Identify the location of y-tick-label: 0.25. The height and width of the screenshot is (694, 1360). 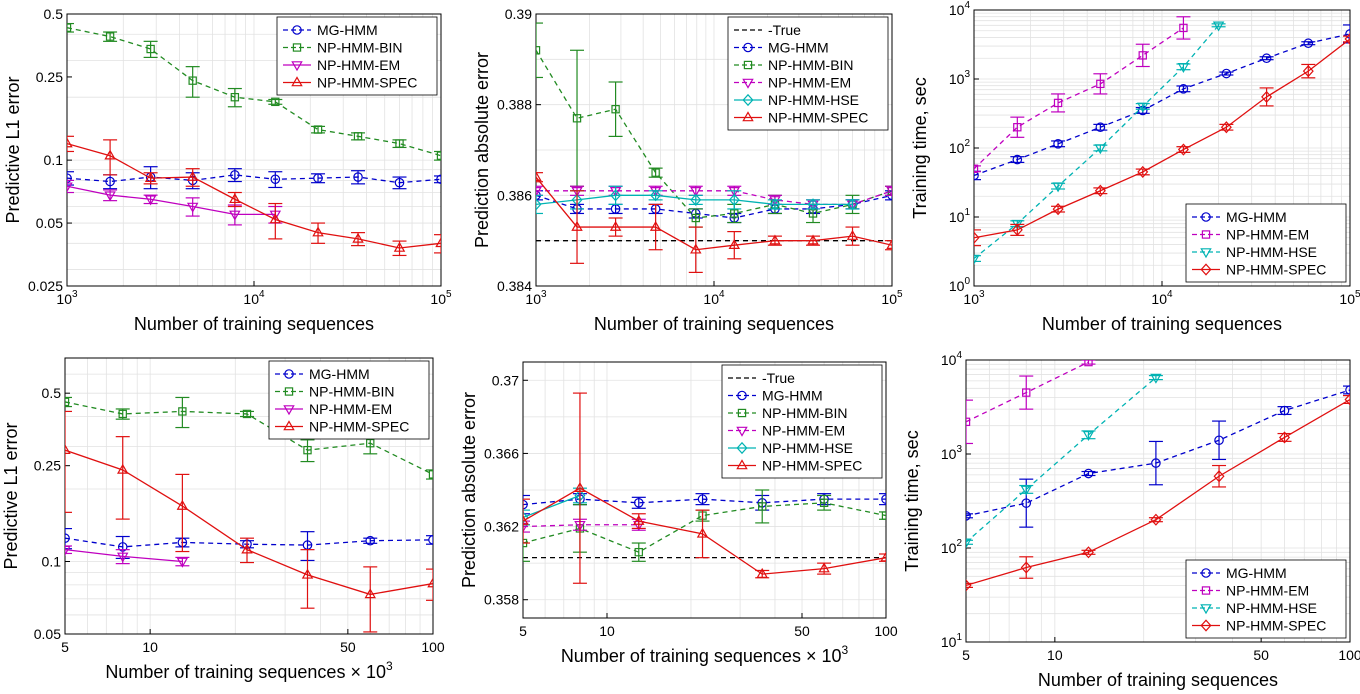
(47, 466).